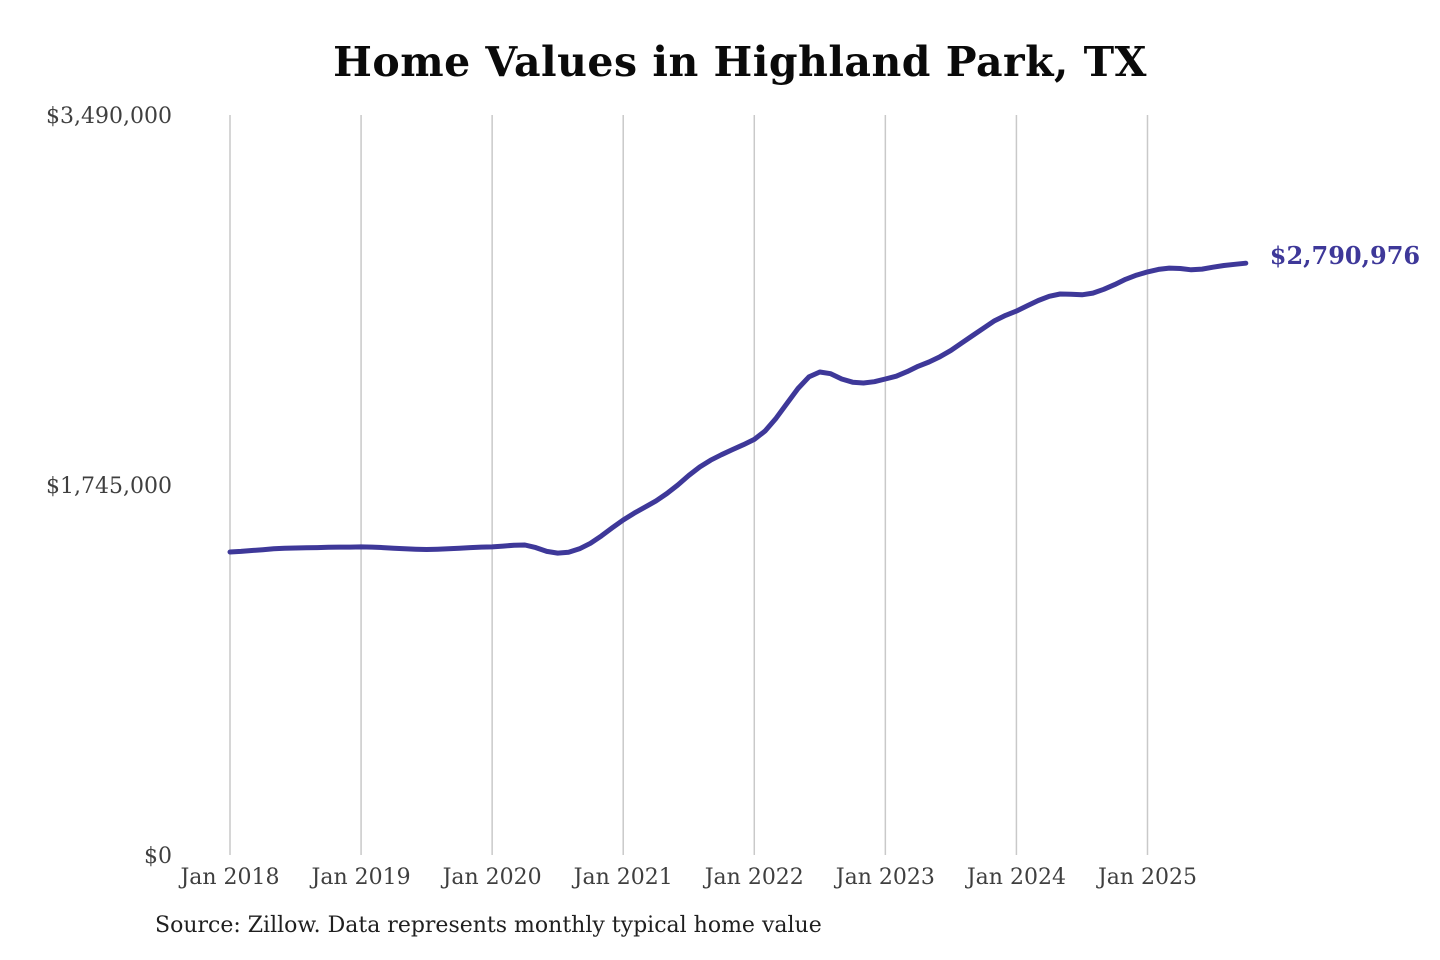 This screenshot has width=1440, height=960. Describe the element at coordinates (884, 877) in the screenshot. I see `x-tick-label: Jan 2023` at that location.